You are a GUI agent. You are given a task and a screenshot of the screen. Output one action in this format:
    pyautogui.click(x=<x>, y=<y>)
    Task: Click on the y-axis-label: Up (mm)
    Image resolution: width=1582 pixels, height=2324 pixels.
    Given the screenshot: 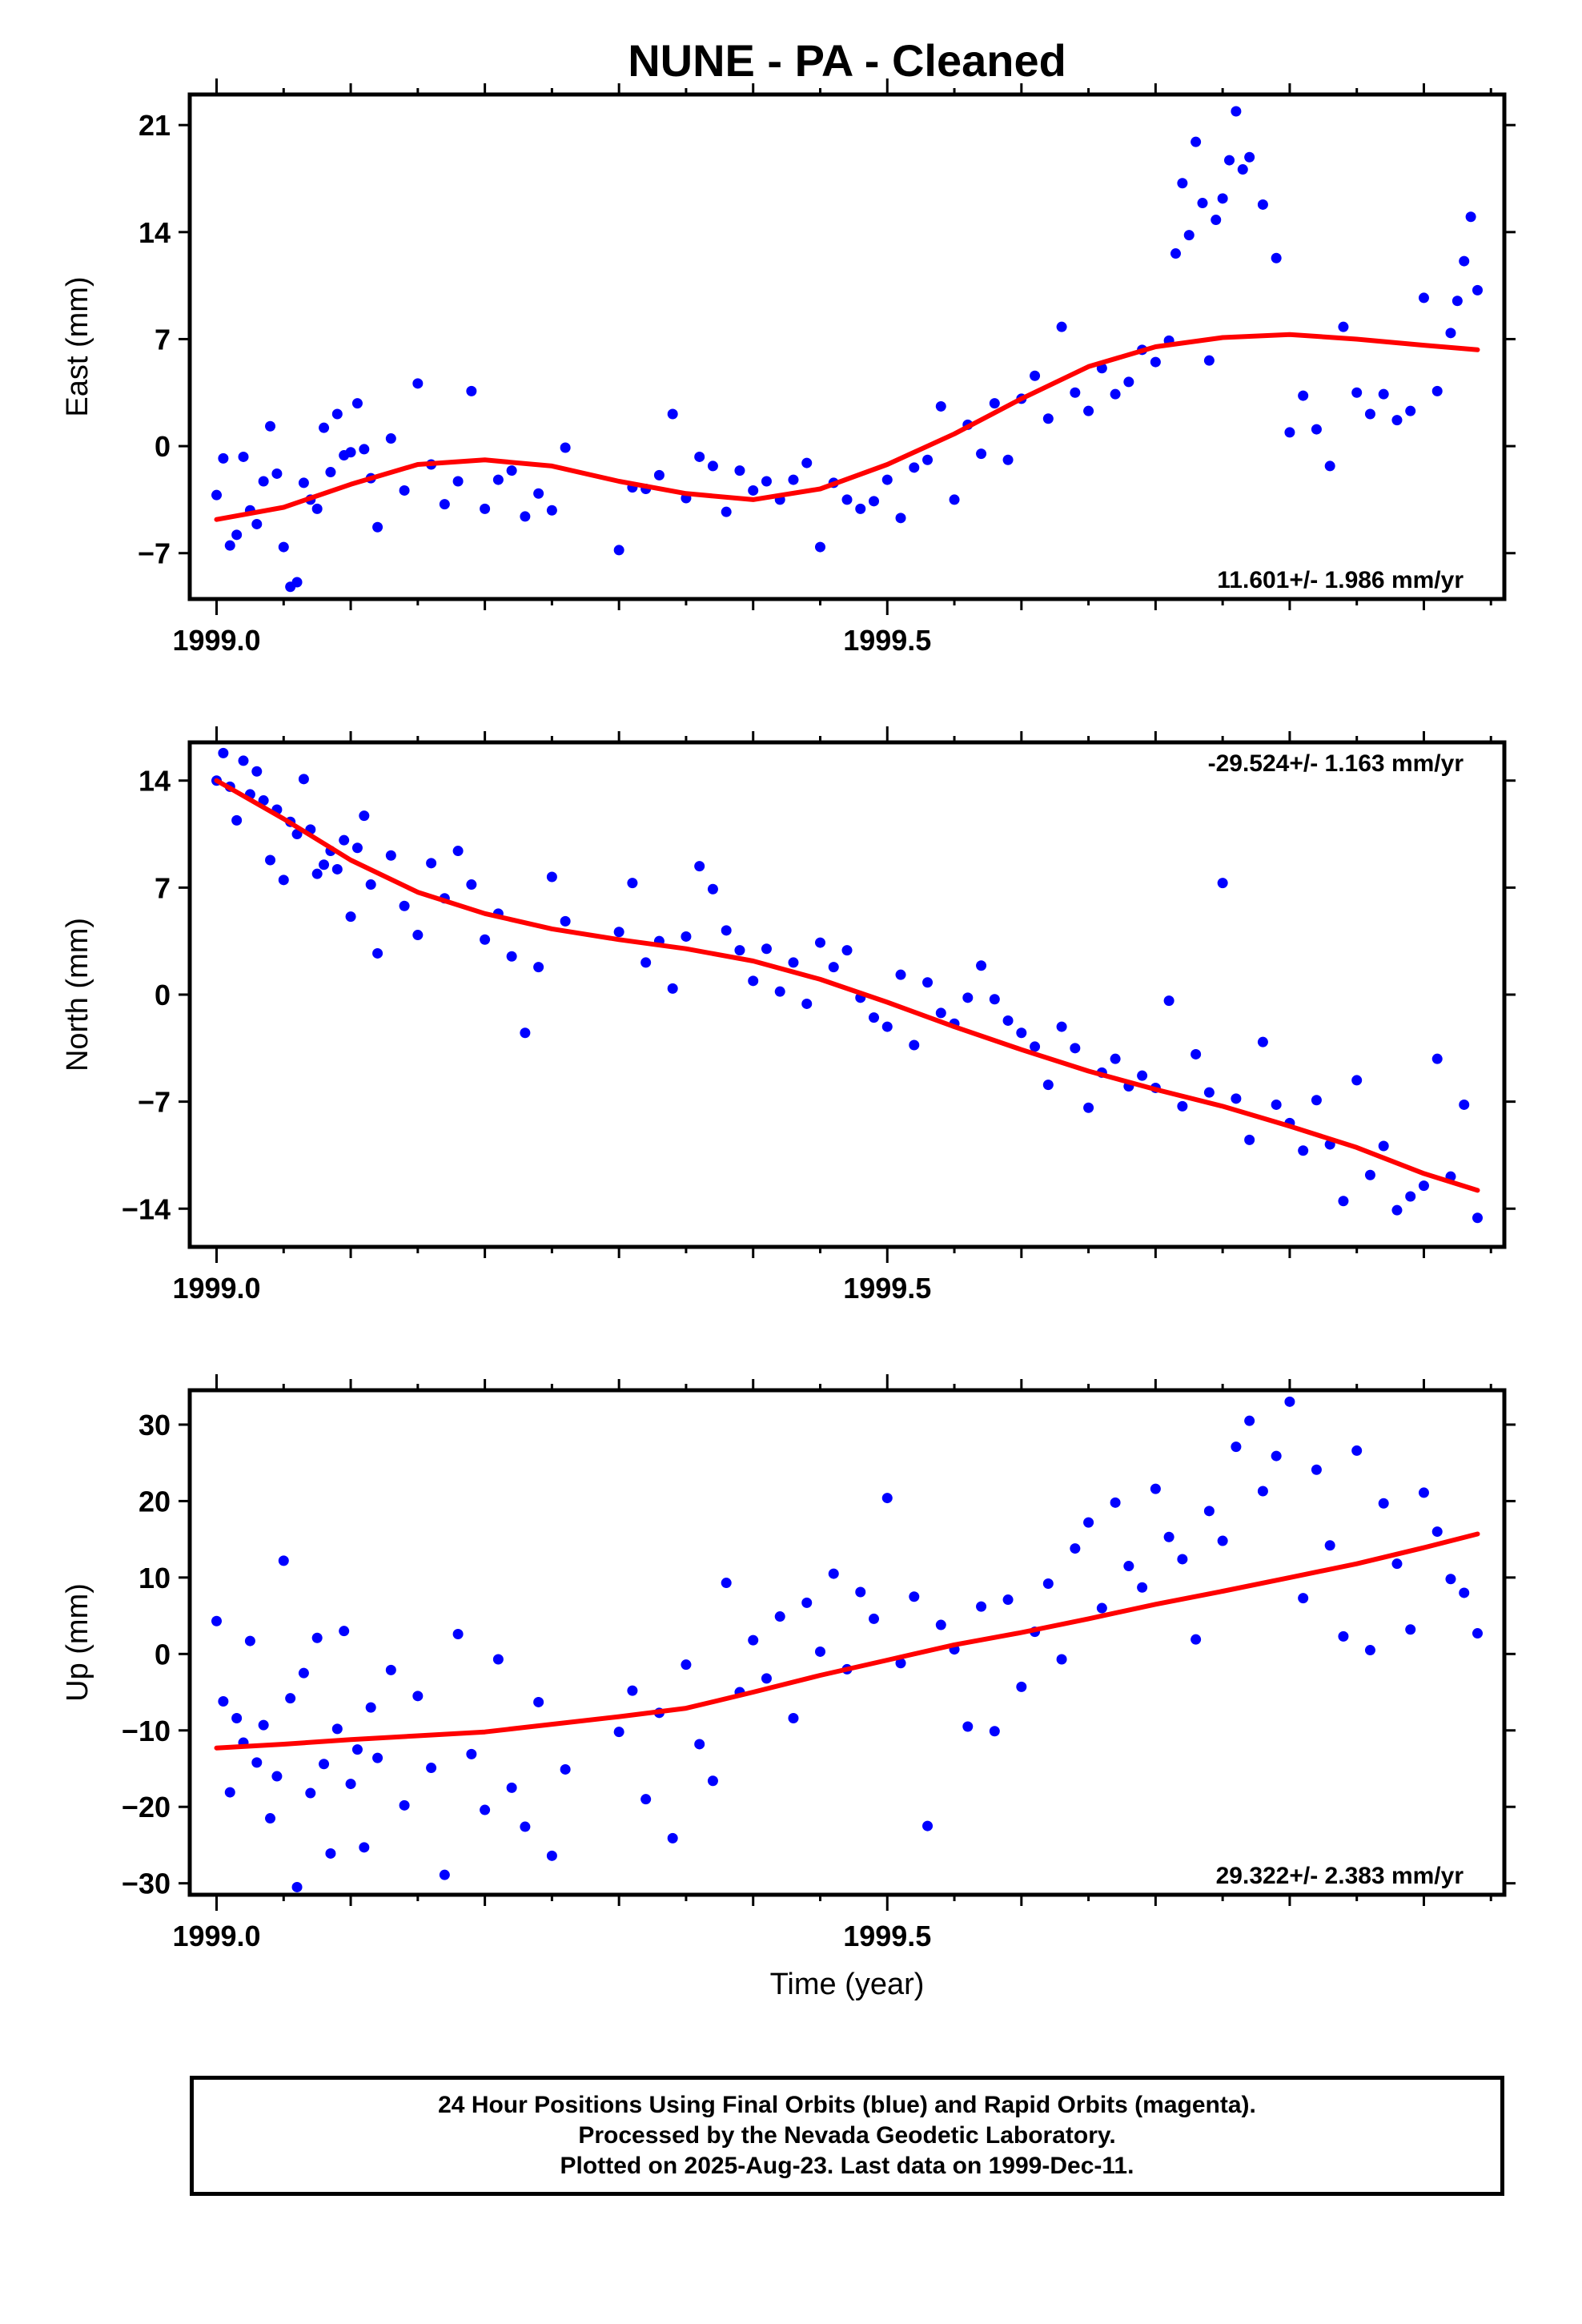 What is the action you would take?
    pyautogui.click(x=77, y=1642)
    